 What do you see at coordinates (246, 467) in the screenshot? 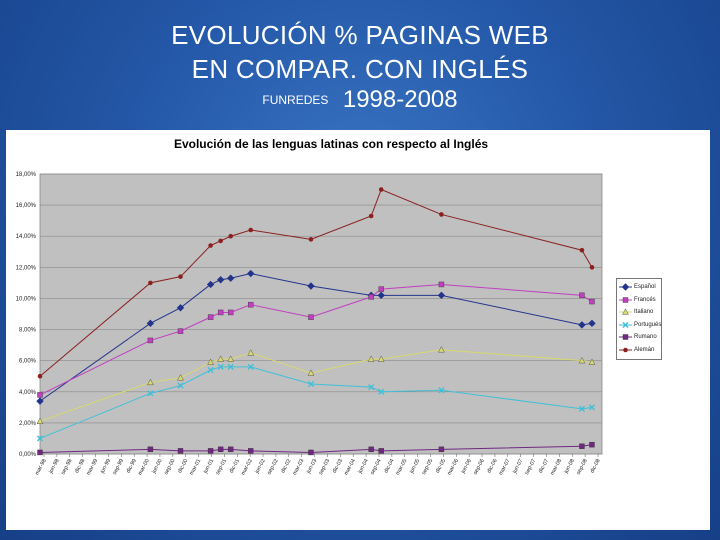
I see `x-tick-label: mar-02` at bounding box center [246, 467].